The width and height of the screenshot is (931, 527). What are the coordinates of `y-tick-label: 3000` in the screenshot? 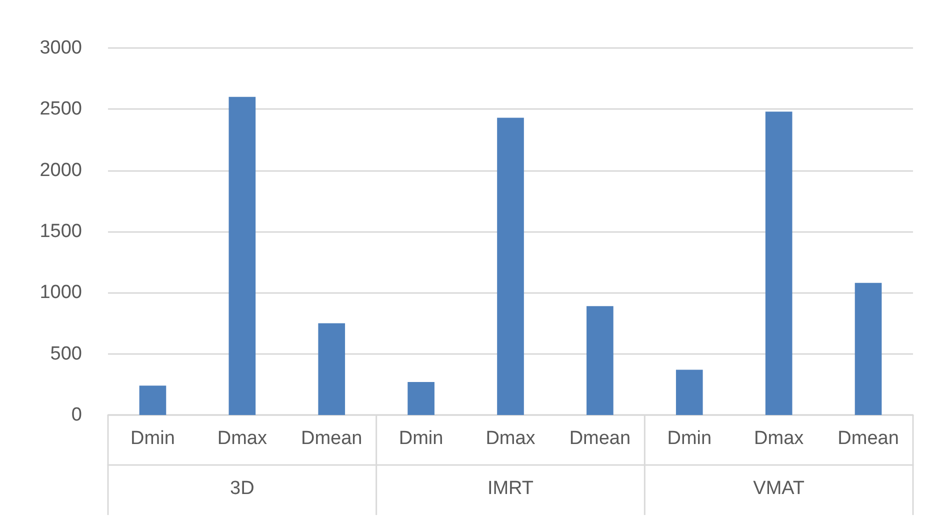 It's located at (61, 48).